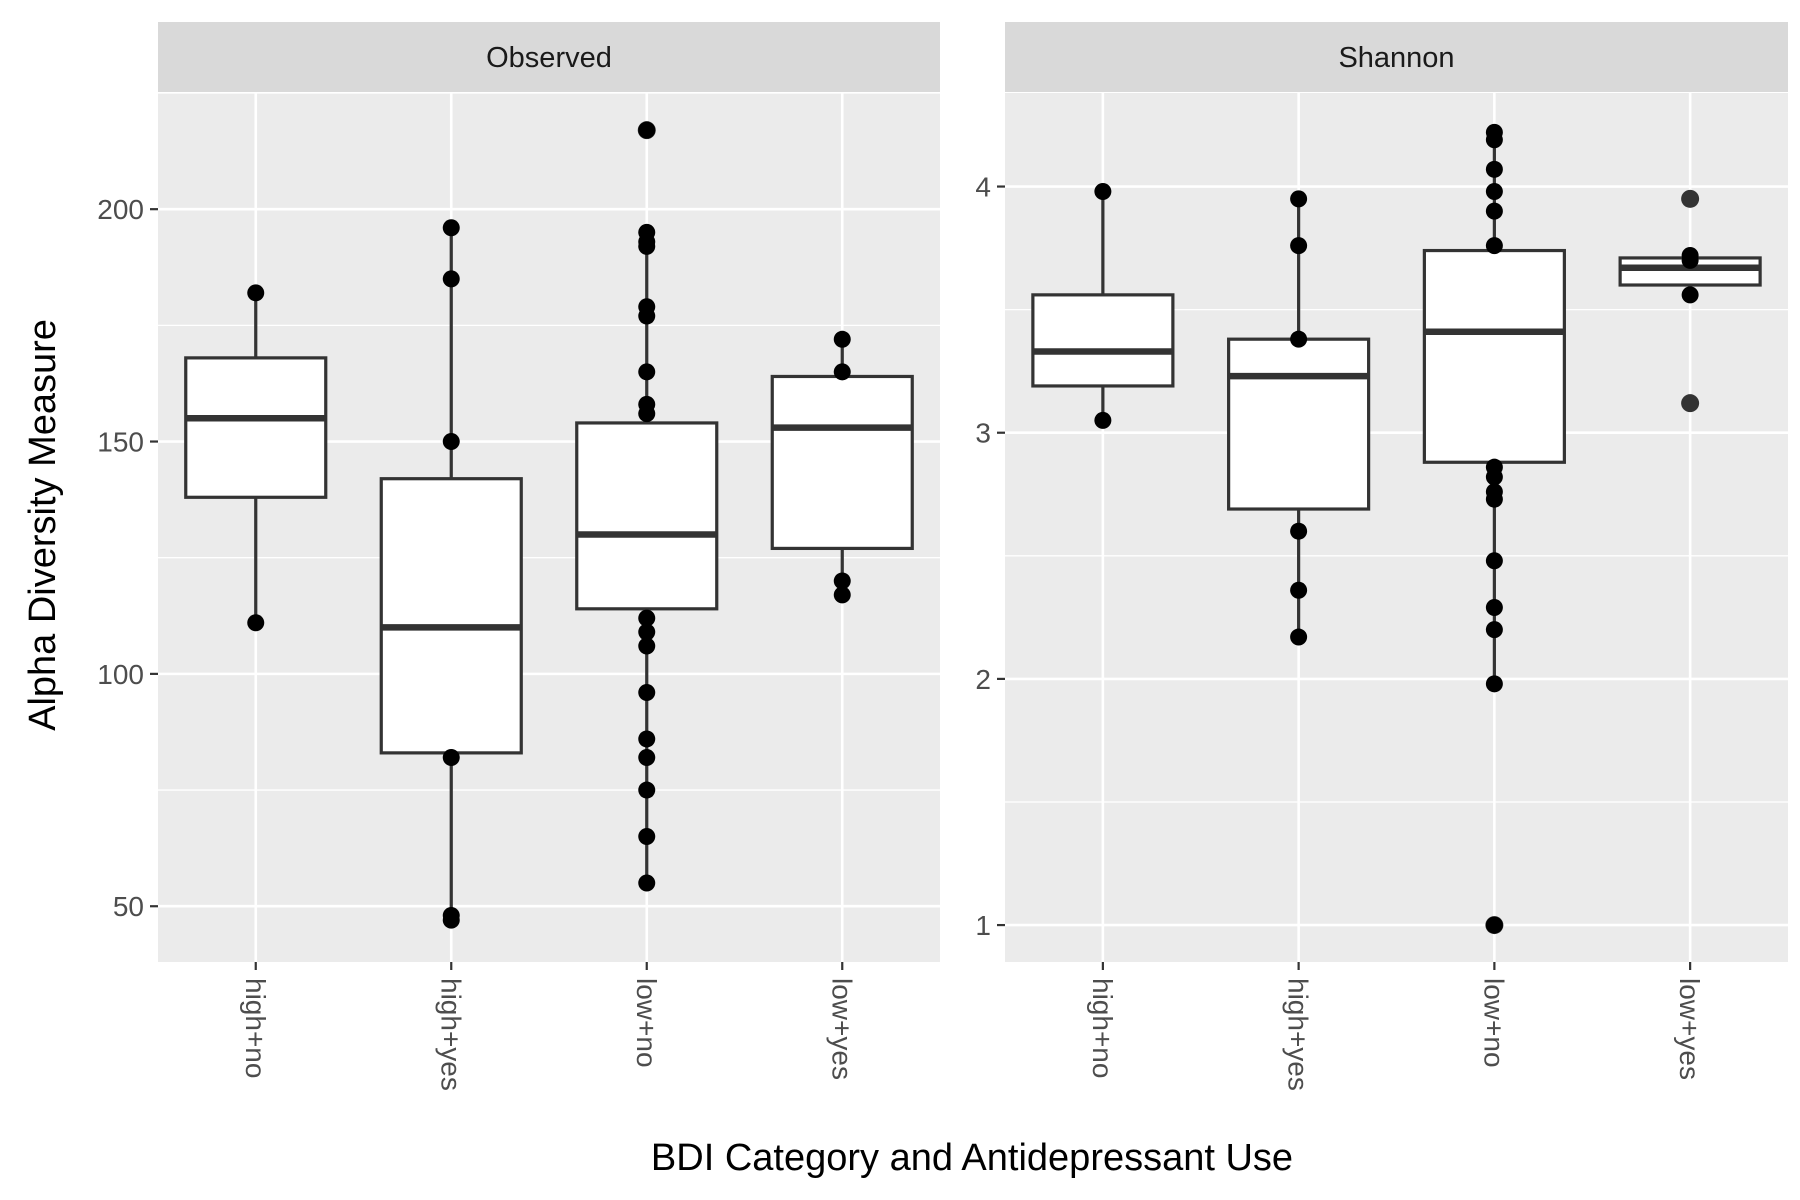 This screenshot has width=1800, height=1200. Describe the element at coordinates (120, 442) in the screenshot. I see `y-tick-label: 150` at that location.